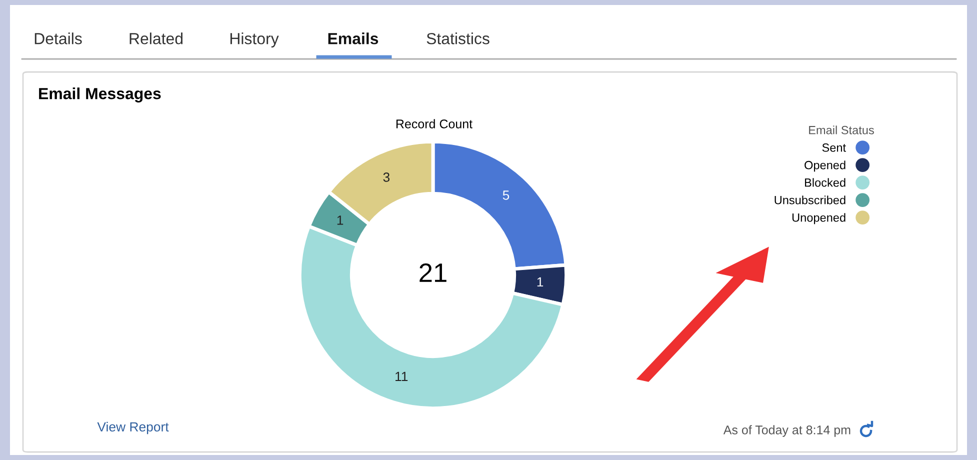  I want to click on text: As of Today at 8:14 pm, so click(786, 431).